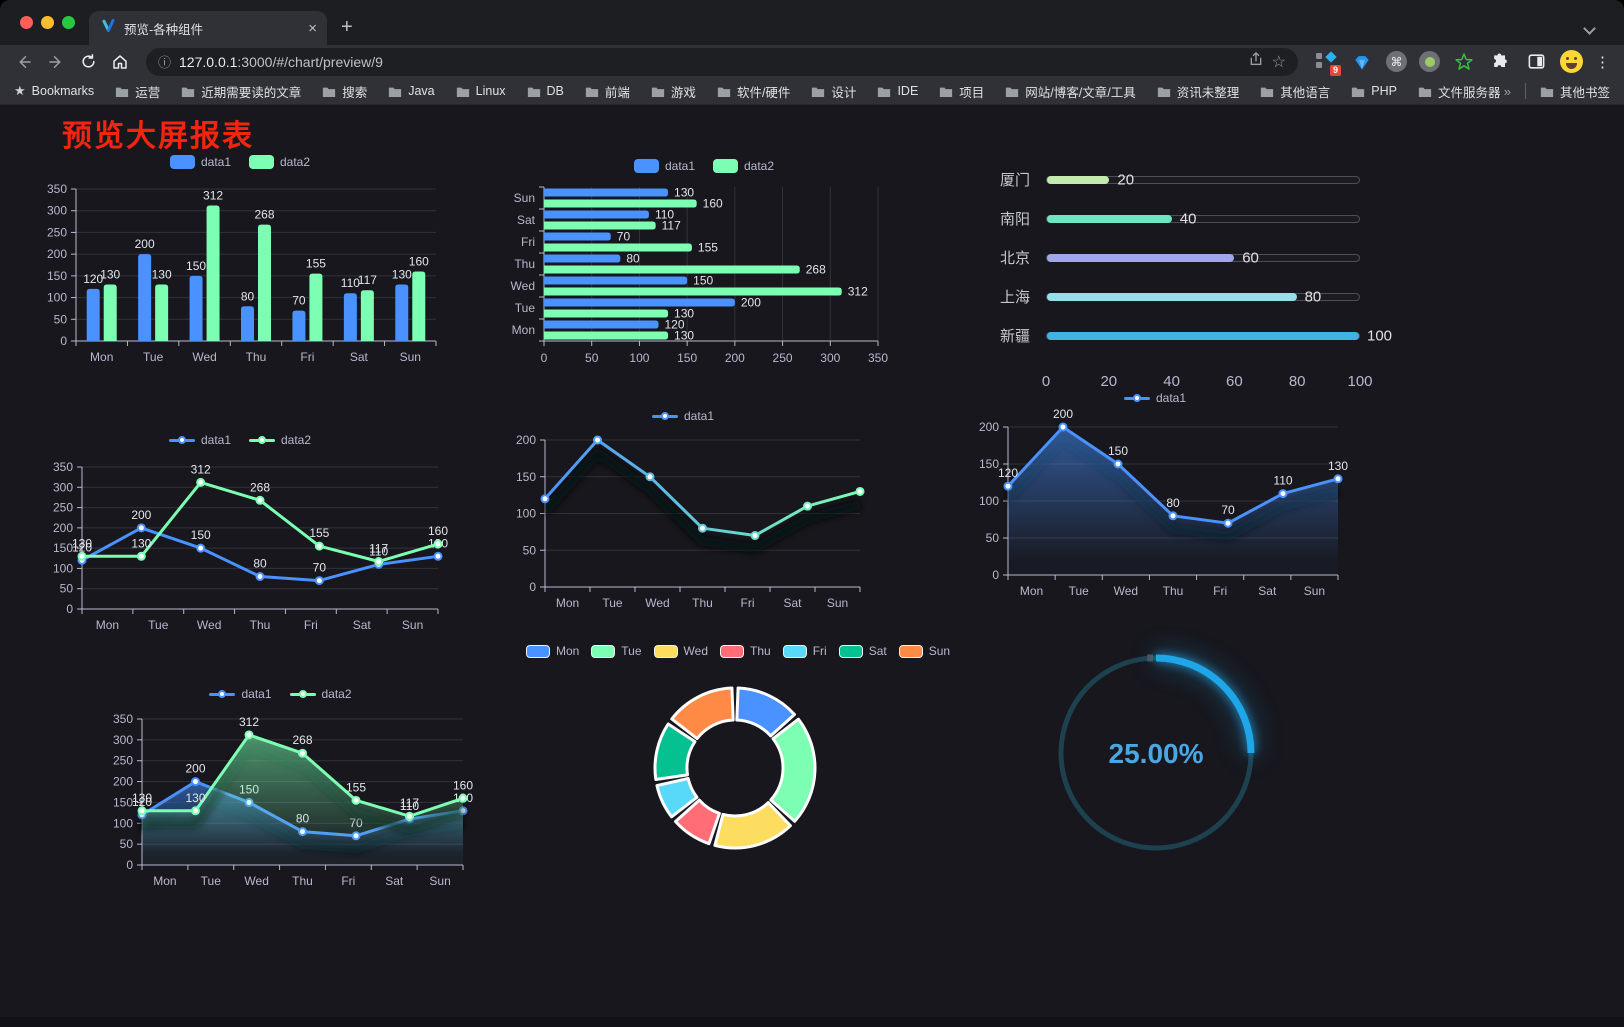  I want to click on extension-record-icon, so click(1429, 61).